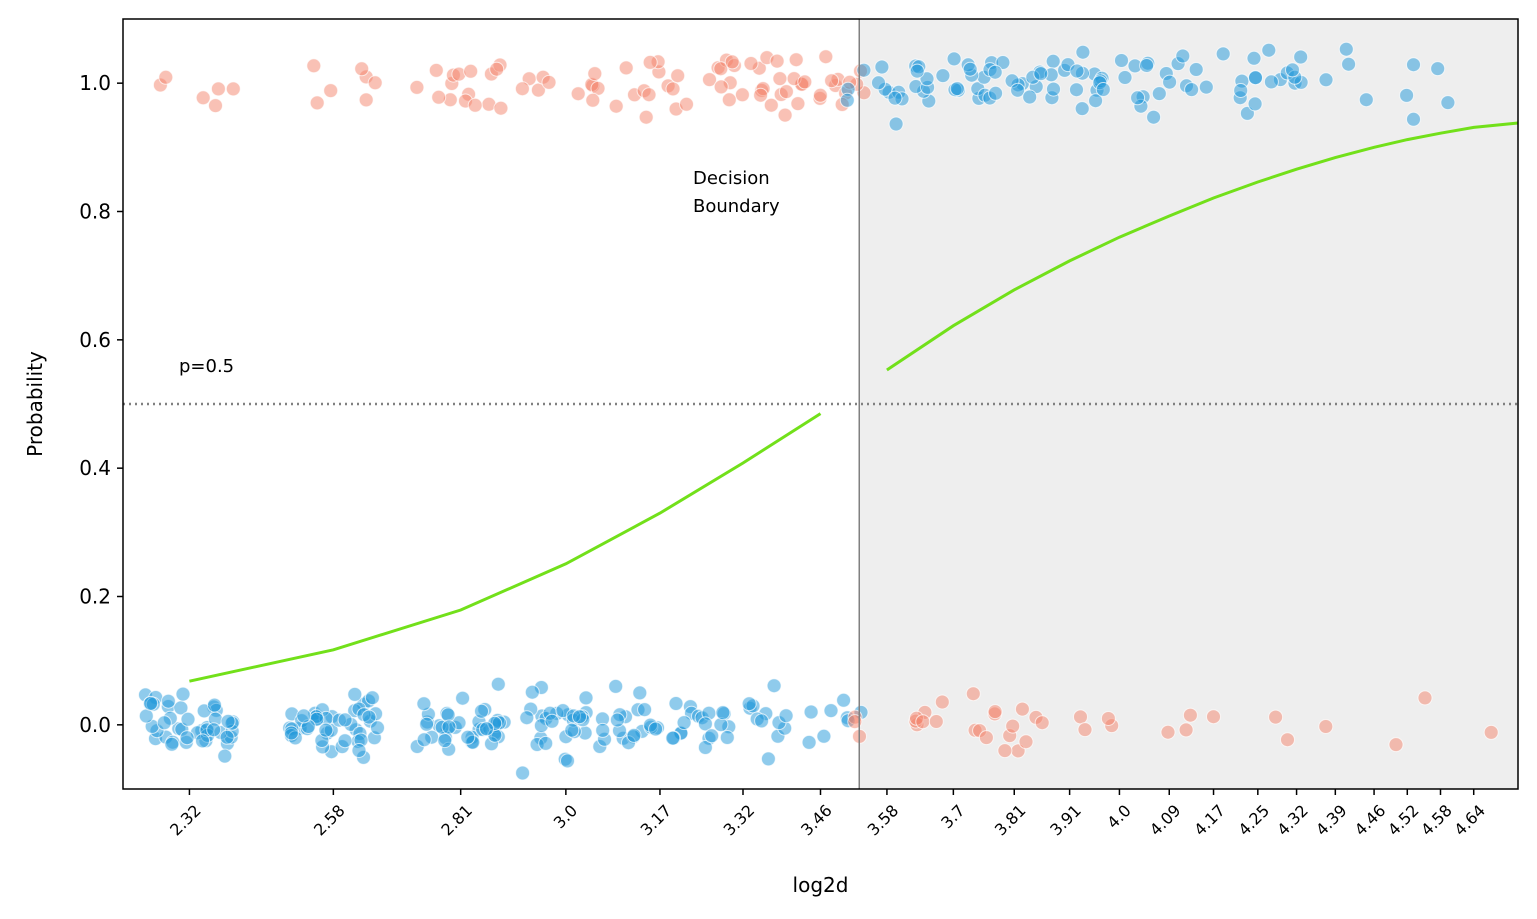 This screenshot has width=1537, height=919. Describe the element at coordinates (883, 820) in the screenshot. I see `x-tick-label: 3.58` at that location.